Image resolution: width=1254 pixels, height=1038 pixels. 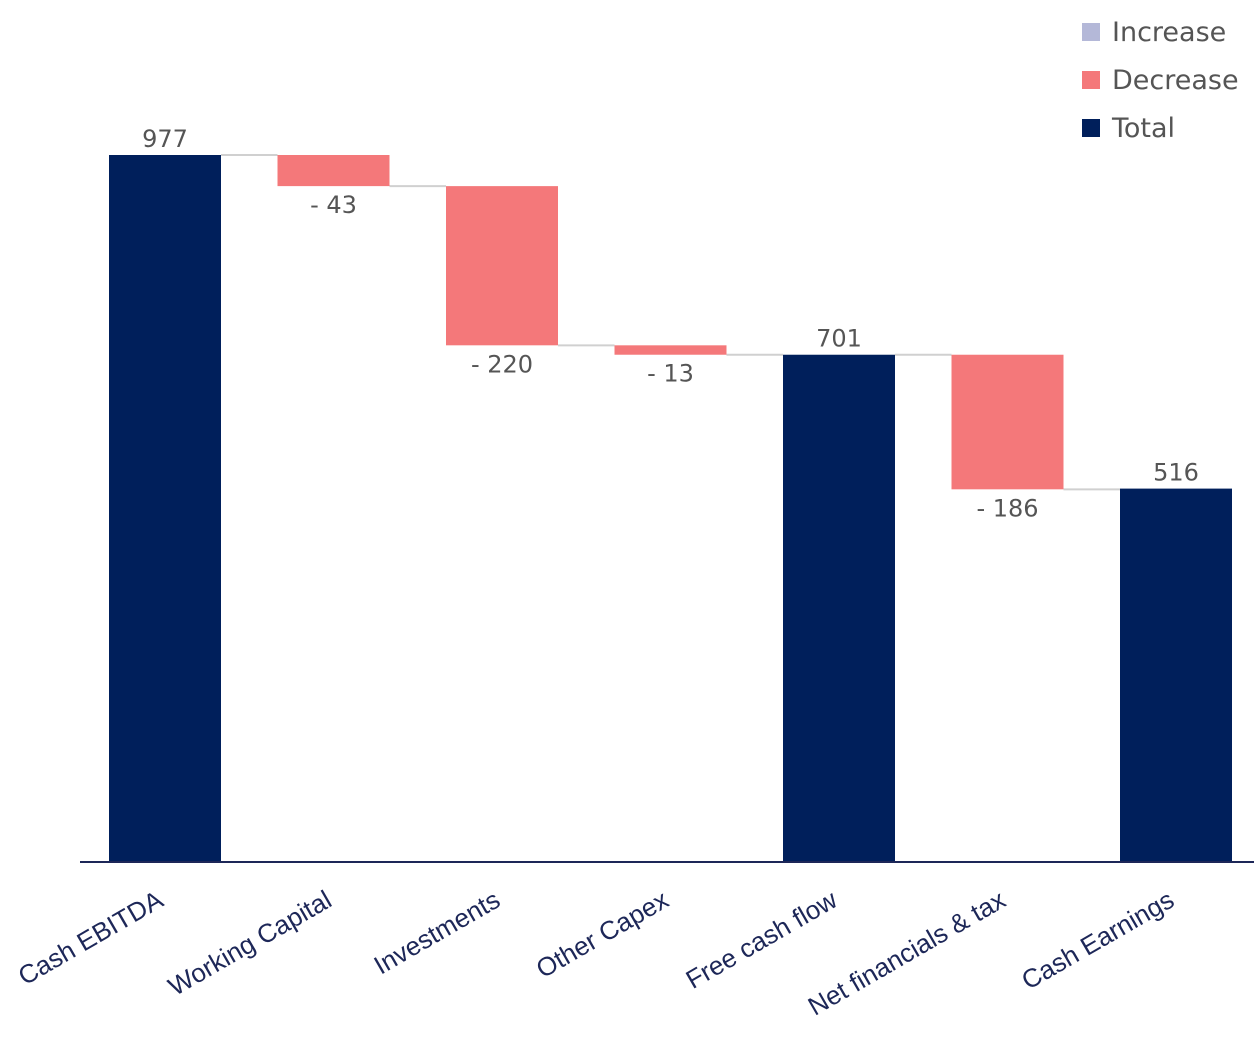 I want to click on value-label-net-financials-tax: - 186, so click(x=1007, y=508).